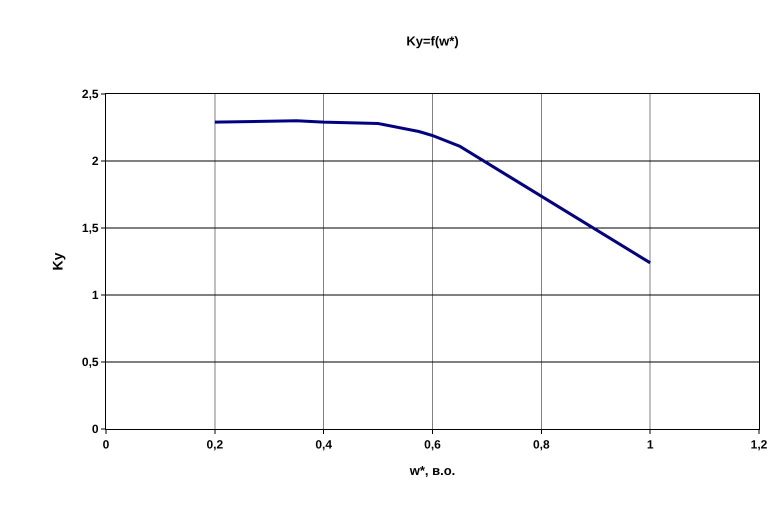 The width and height of the screenshot is (780, 523). I want to click on y-tick-label: 1, so click(95, 295).